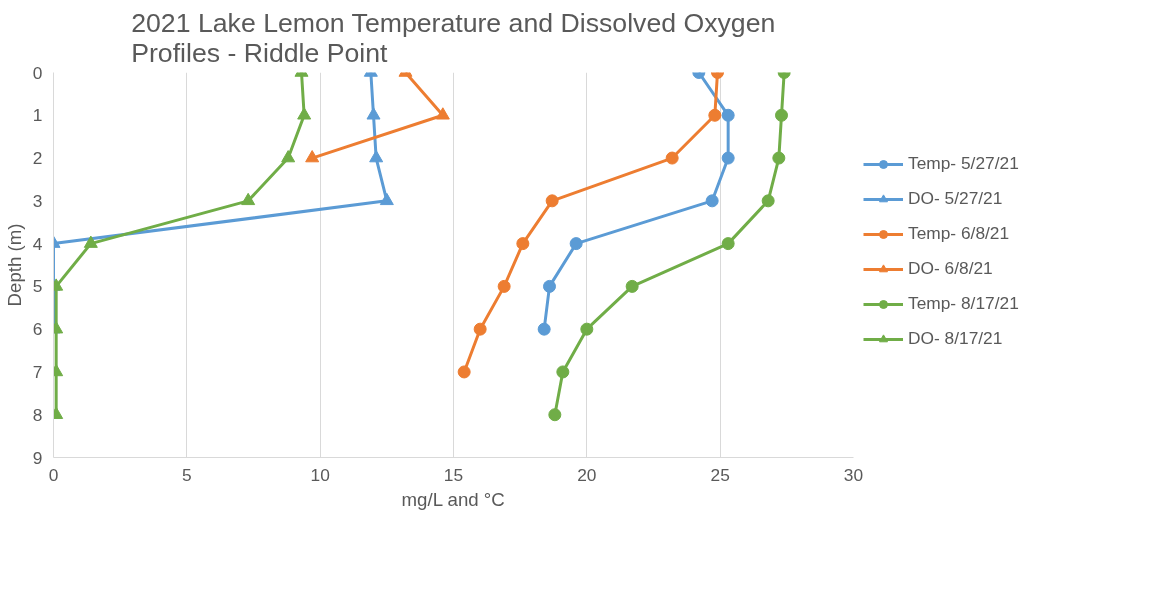 The height and width of the screenshot is (595, 1160). I want to click on x-tick-label: 25, so click(720, 474).